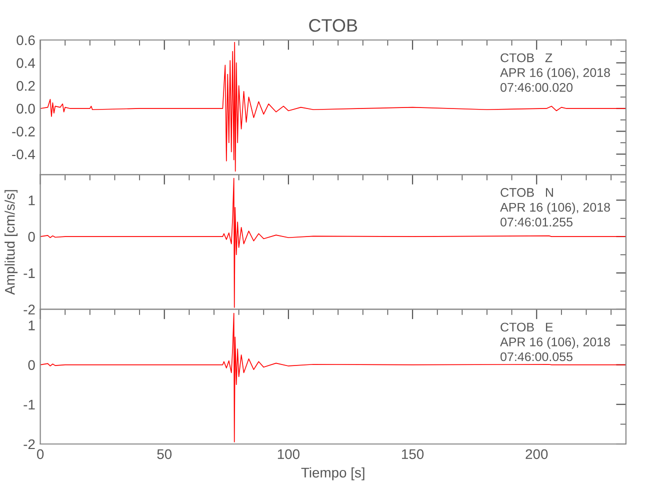  What do you see at coordinates (526, 192) in the screenshot?
I see `annotation: CTOB N` at bounding box center [526, 192].